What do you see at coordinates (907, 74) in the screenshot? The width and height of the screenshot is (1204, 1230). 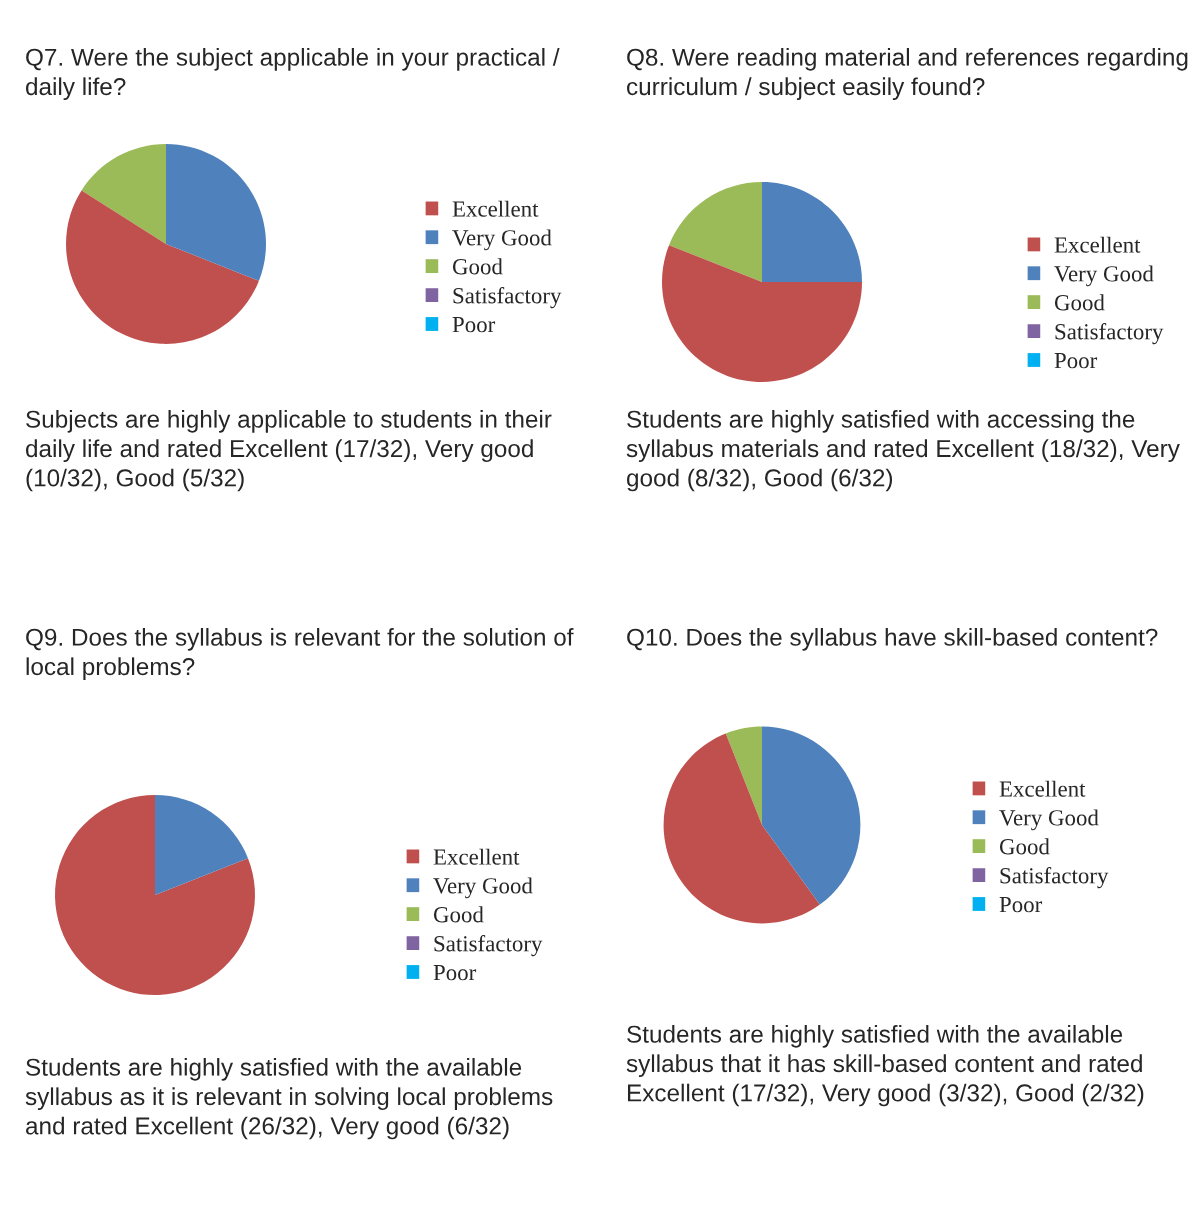 I see `chart-title: Q8. Were reading material and references regarding curriculum / subject easily found?` at bounding box center [907, 74].